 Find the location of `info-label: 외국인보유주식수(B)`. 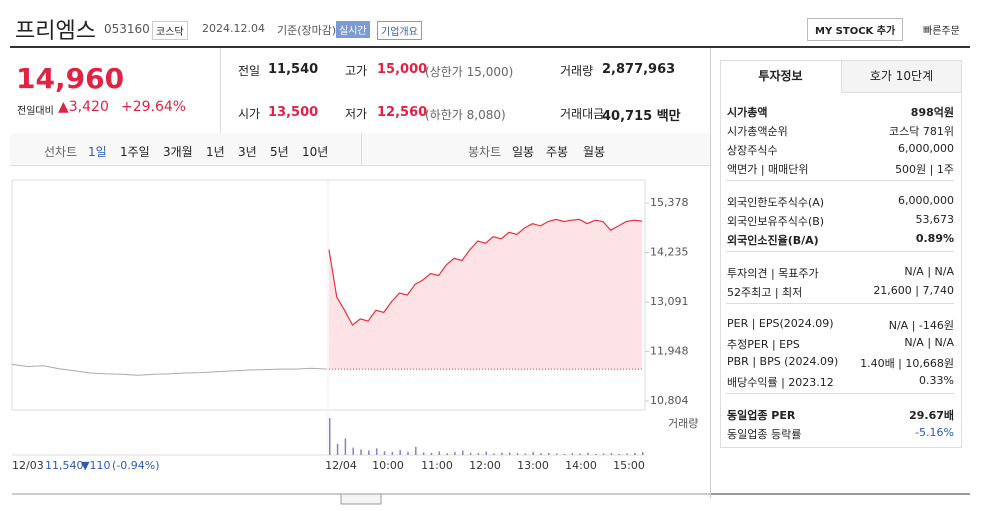

info-label: 외국인보유주식수(B) is located at coordinates (776, 221).